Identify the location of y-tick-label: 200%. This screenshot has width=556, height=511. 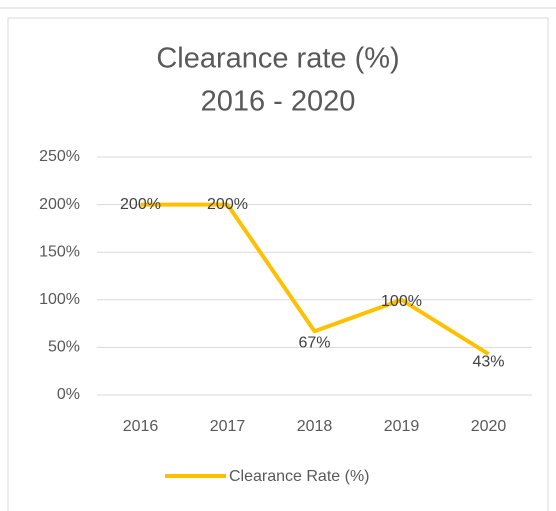
(59, 204).